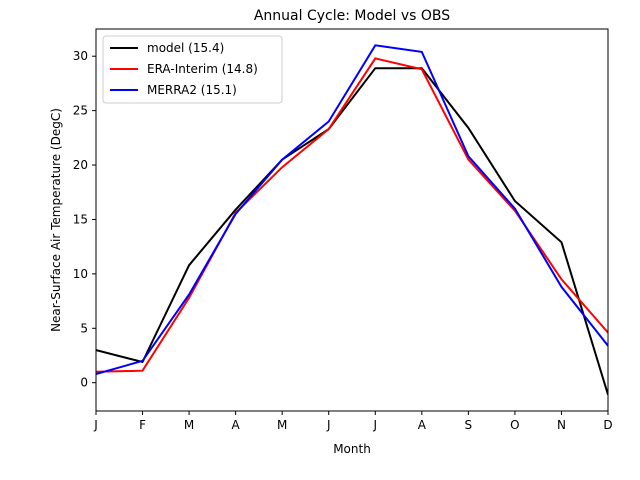 The image size is (640, 480). I want to click on x-tick-label: O, so click(514, 425).